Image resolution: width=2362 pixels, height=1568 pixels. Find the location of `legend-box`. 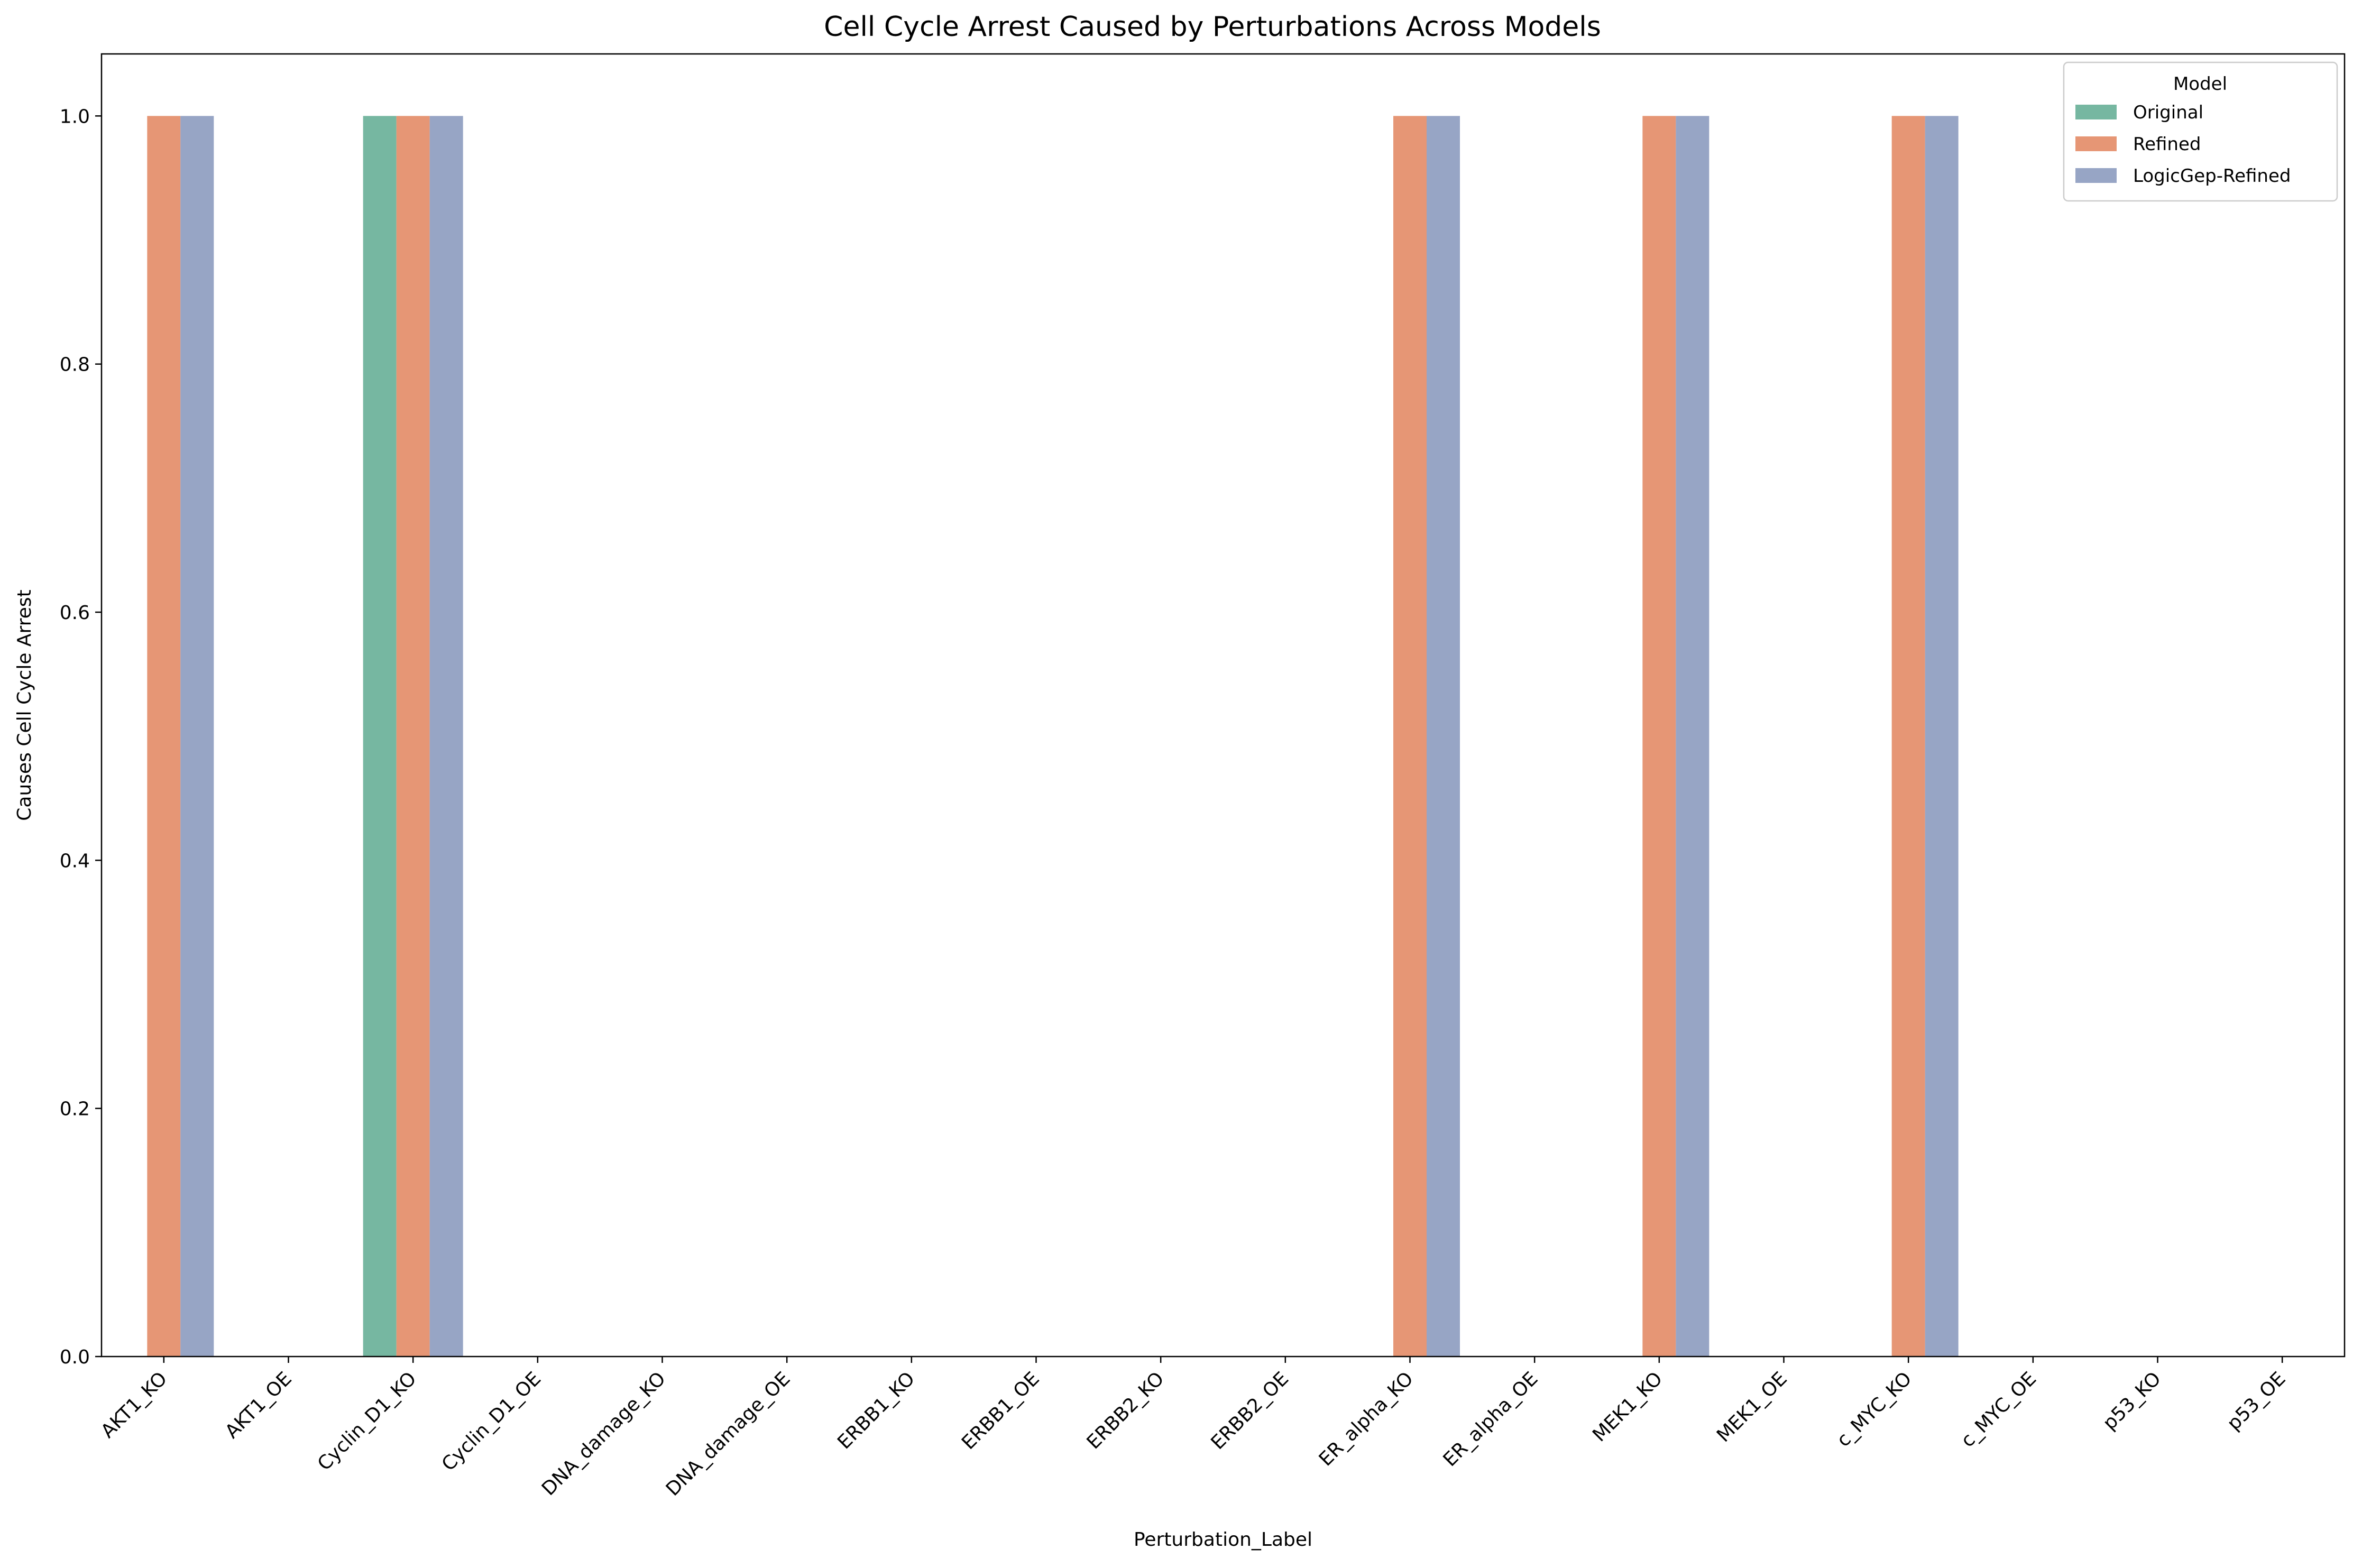

legend-box is located at coordinates (2201, 131).